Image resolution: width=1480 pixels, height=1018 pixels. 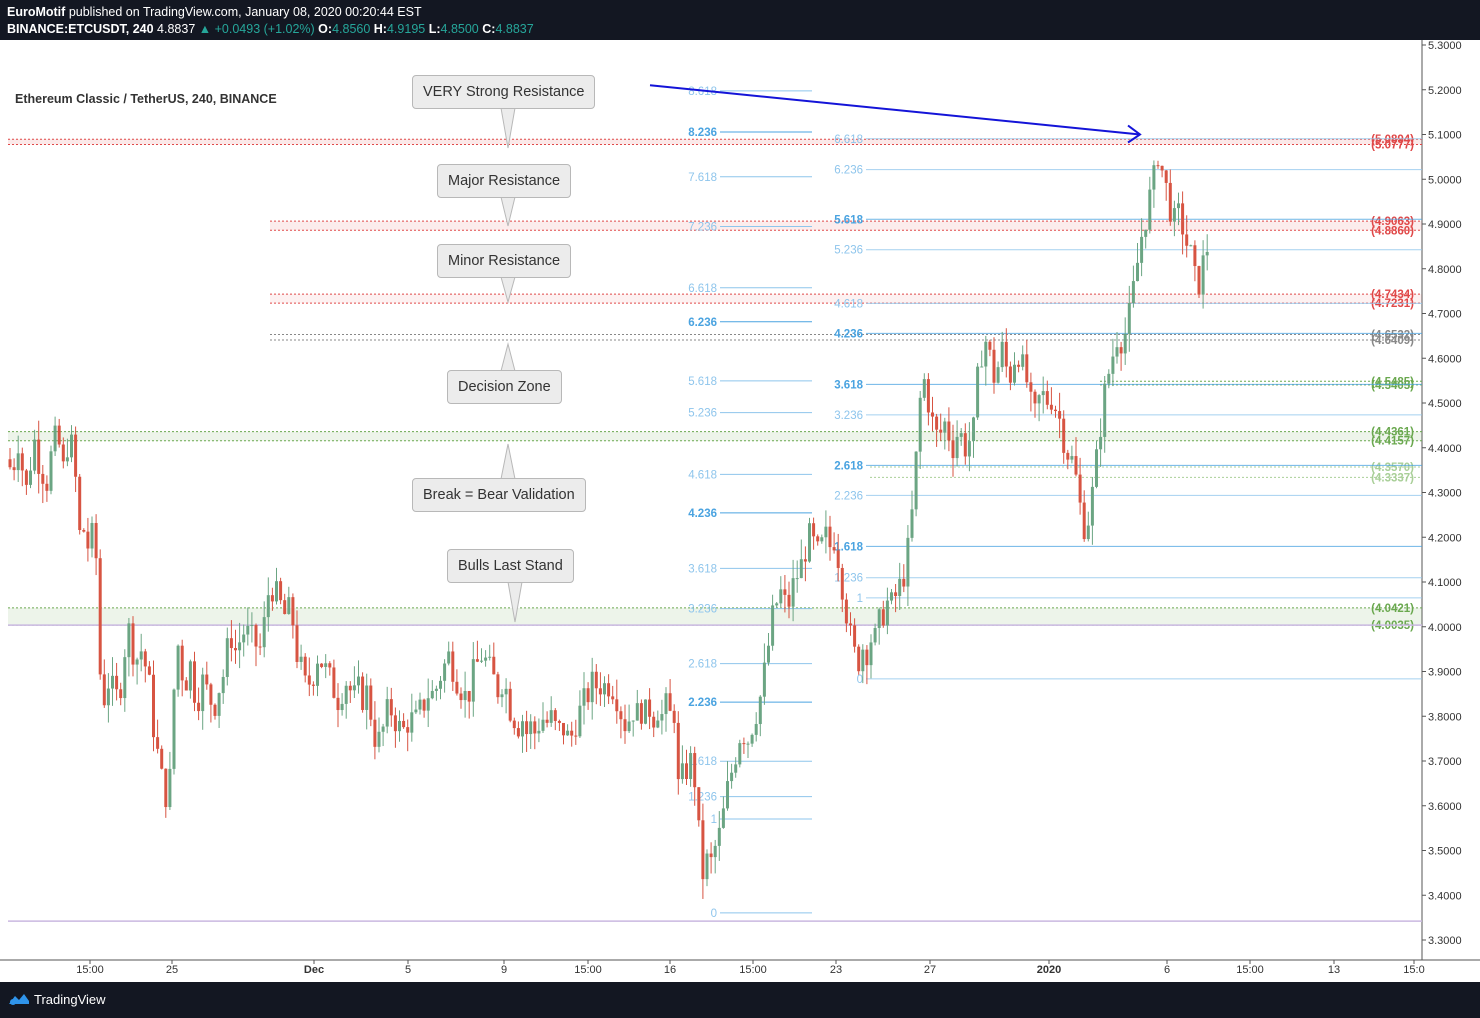 I want to click on fib-left-label: 0, so click(x=714, y=914).